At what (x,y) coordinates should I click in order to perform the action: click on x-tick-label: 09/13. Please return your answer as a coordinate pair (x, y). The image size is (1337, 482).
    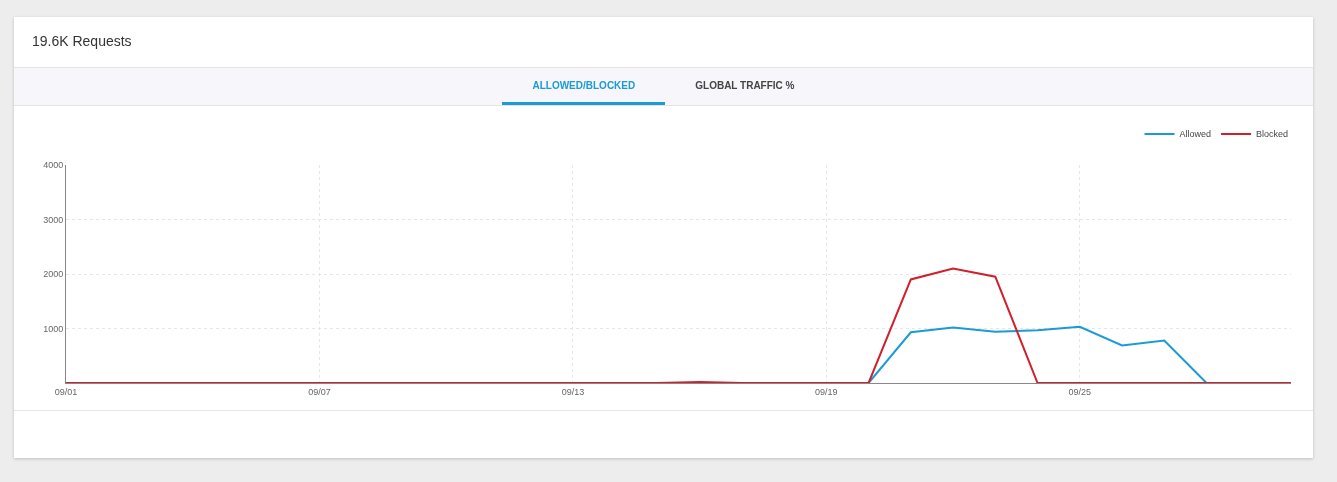
    Looking at the image, I should click on (573, 391).